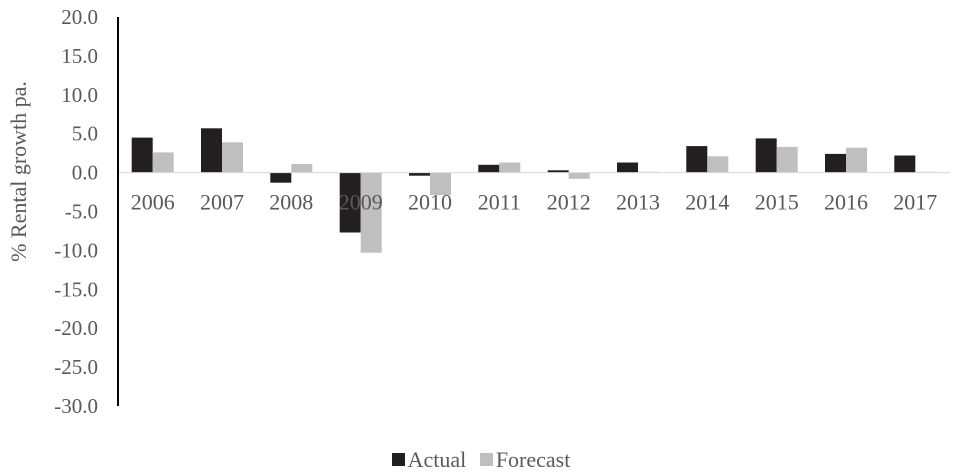 Image resolution: width=962 pixels, height=474 pixels. Describe the element at coordinates (718, 164) in the screenshot. I see `bar-forecast-2014` at that location.